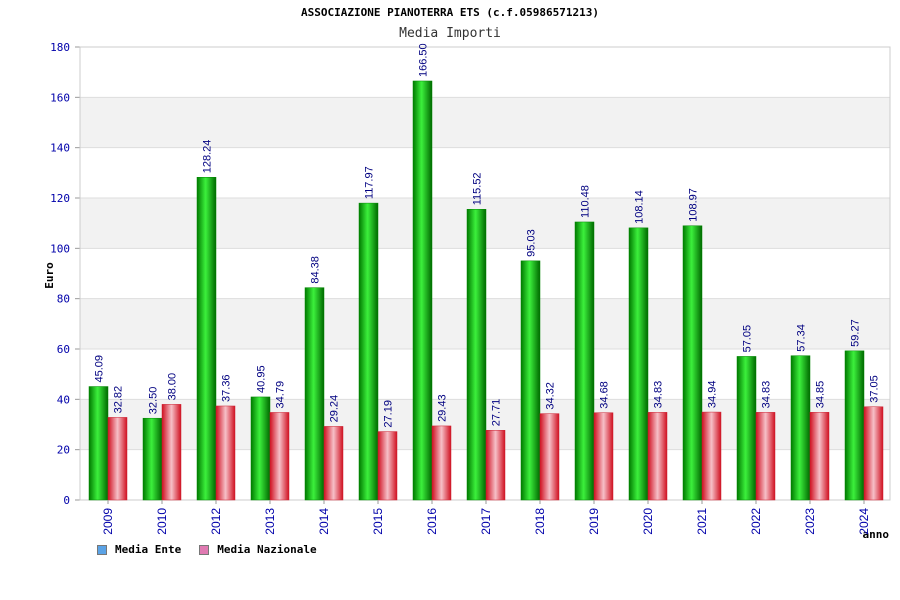 This screenshot has width=900, height=600. Describe the element at coordinates (478, 188) in the screenshot. I see `data-label-media-ente: 115.52` at that location.